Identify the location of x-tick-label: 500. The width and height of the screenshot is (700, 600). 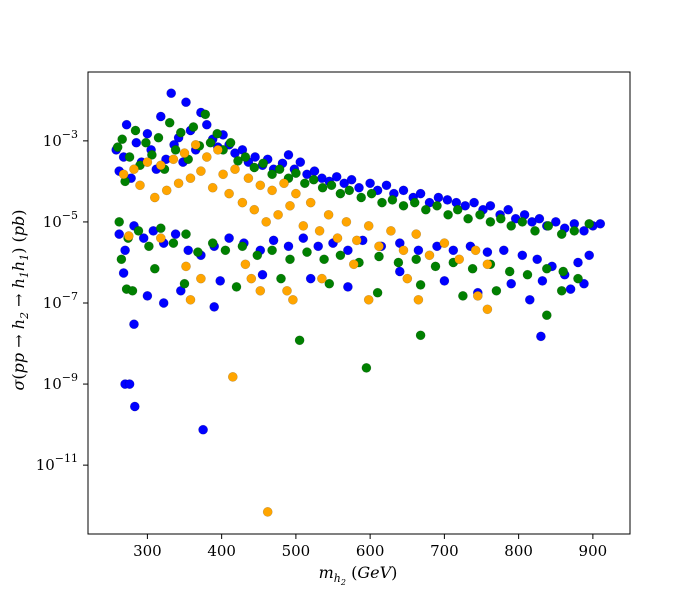
(296, 551).